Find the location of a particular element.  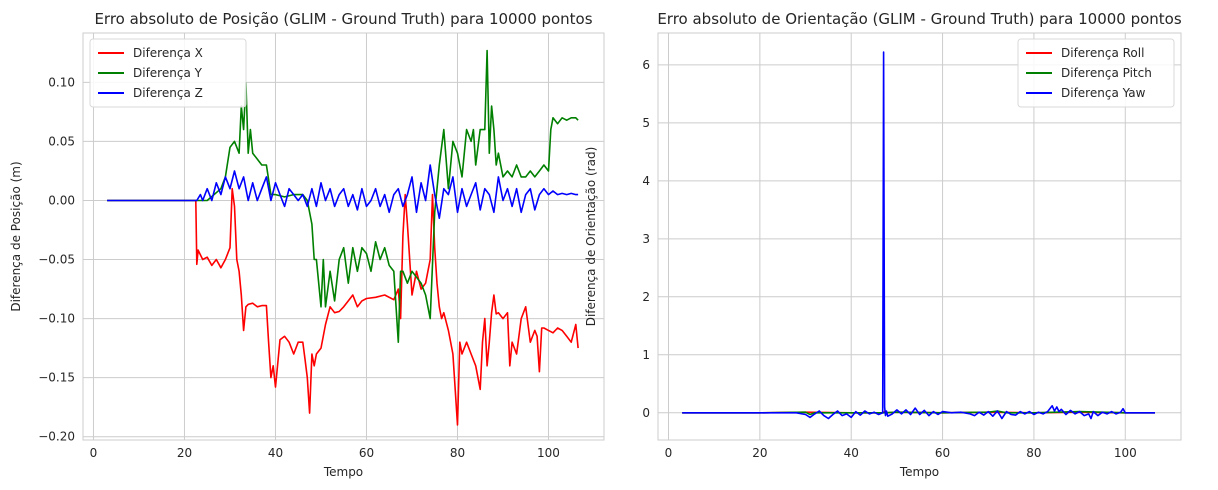

y-tick-label: 4 is located at coordinates (646, 181).